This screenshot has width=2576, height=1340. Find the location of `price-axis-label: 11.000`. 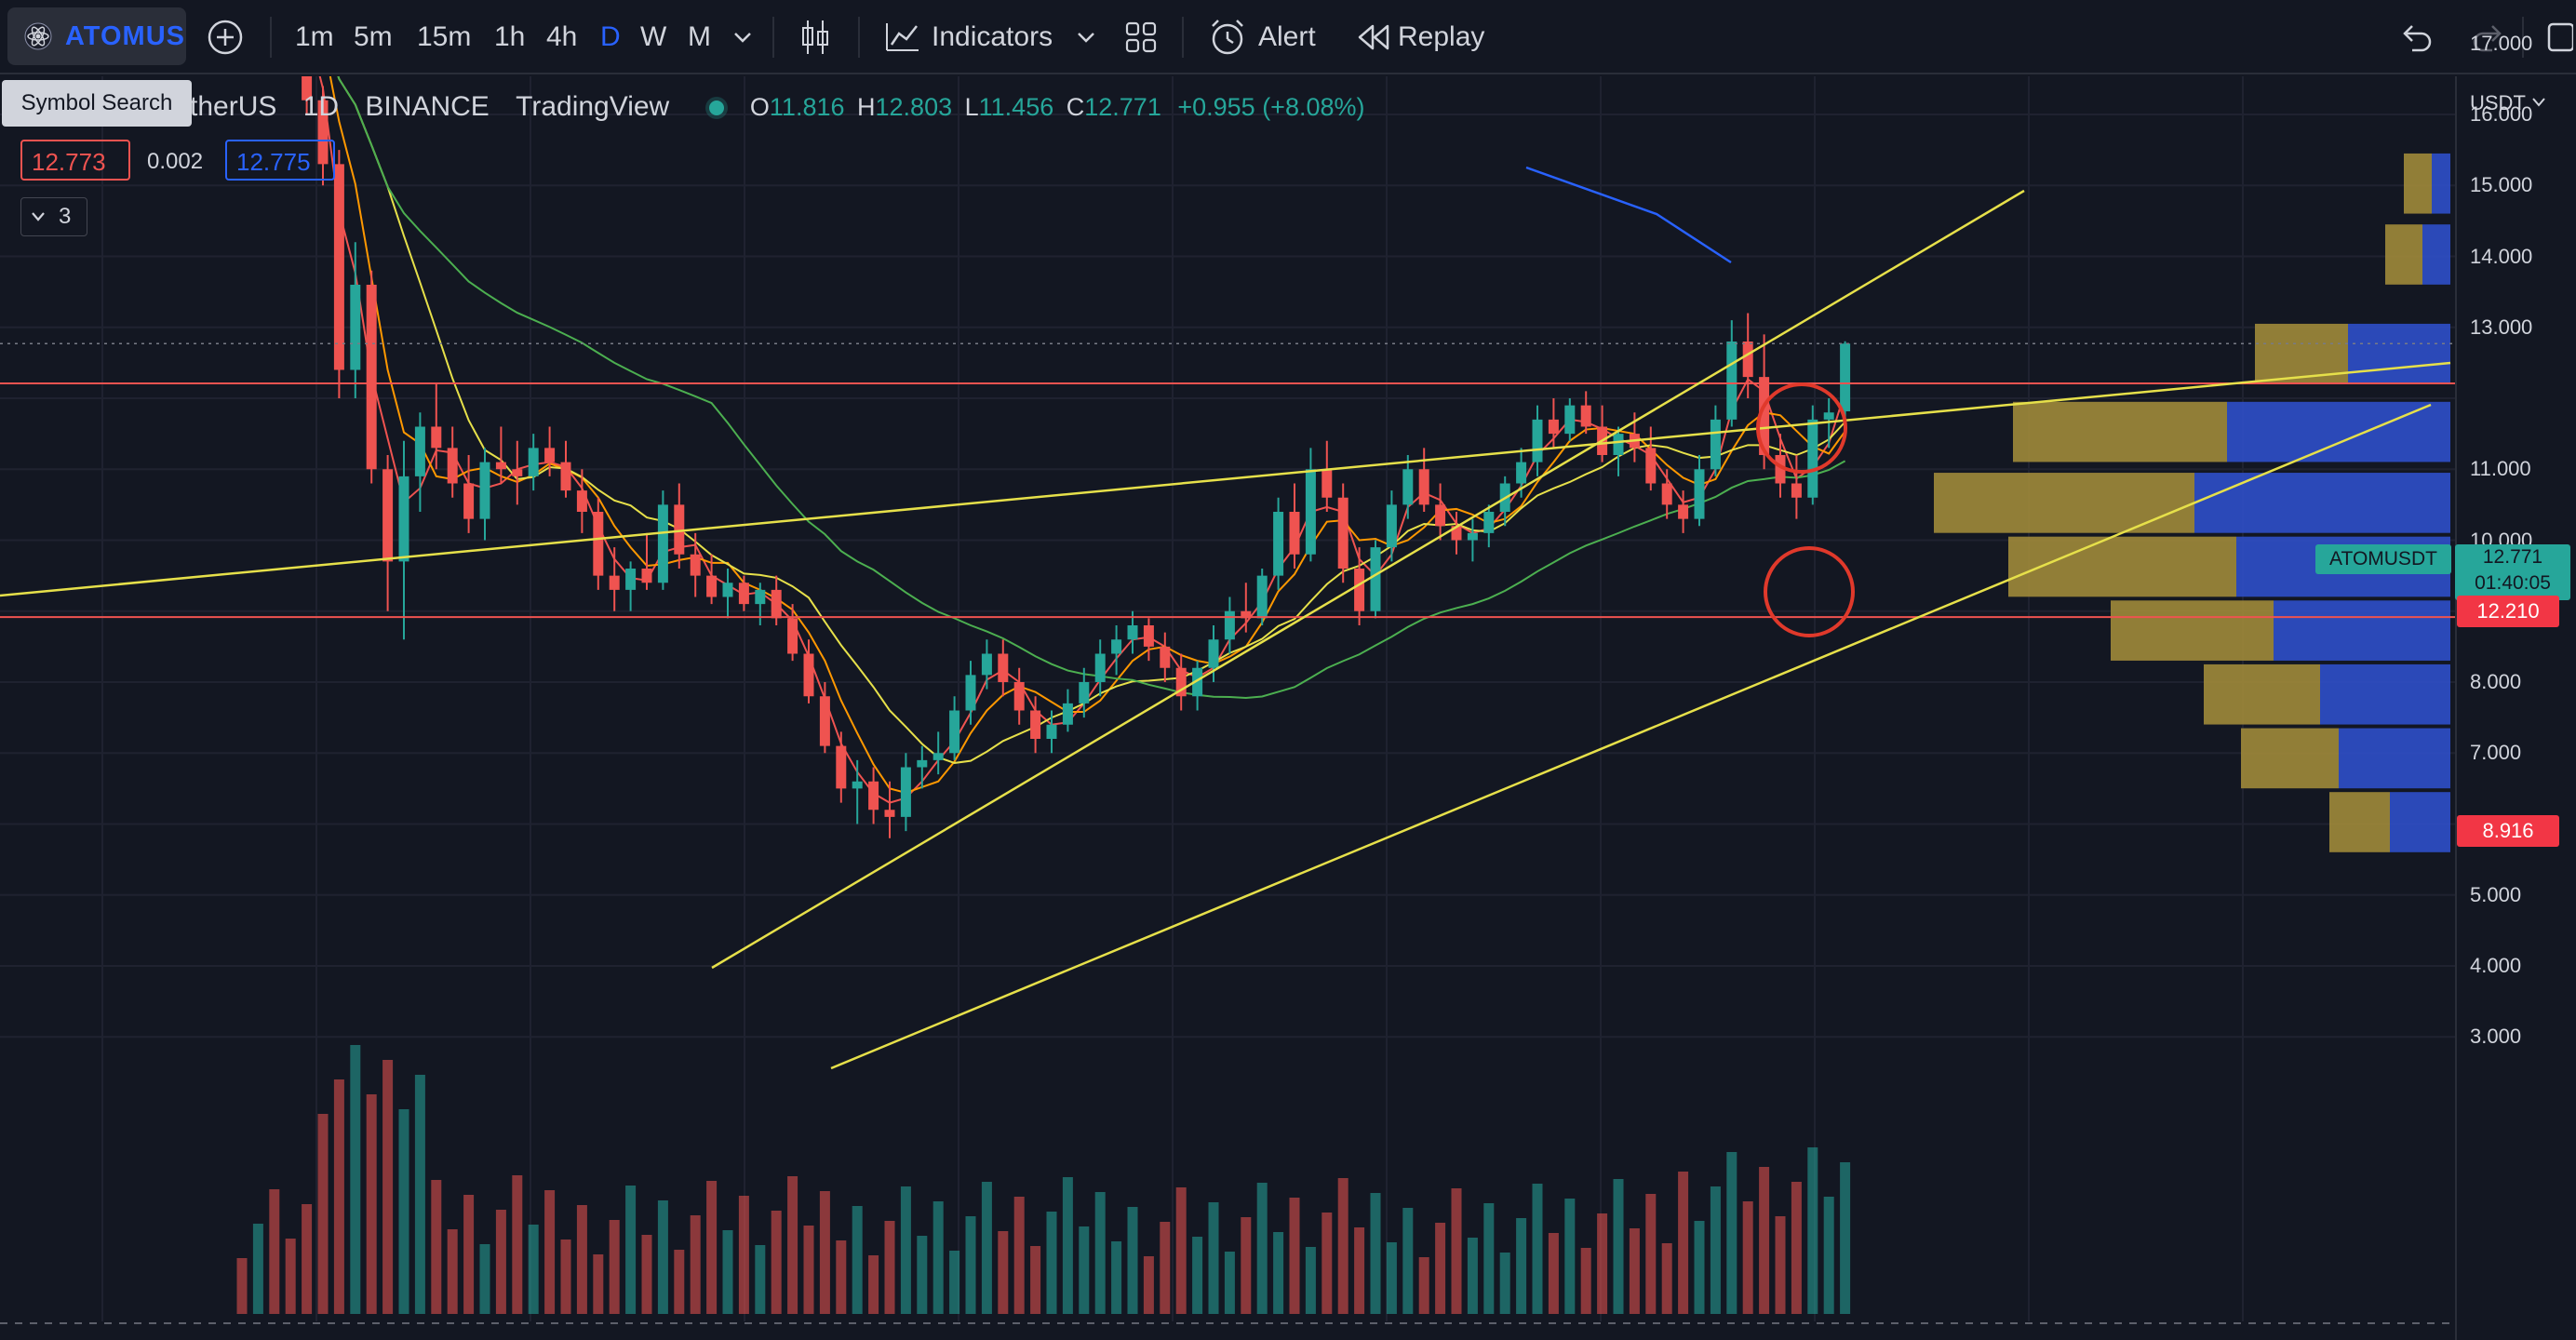

price-axis-label: 11.000 is located at coordinates (2500, 469).